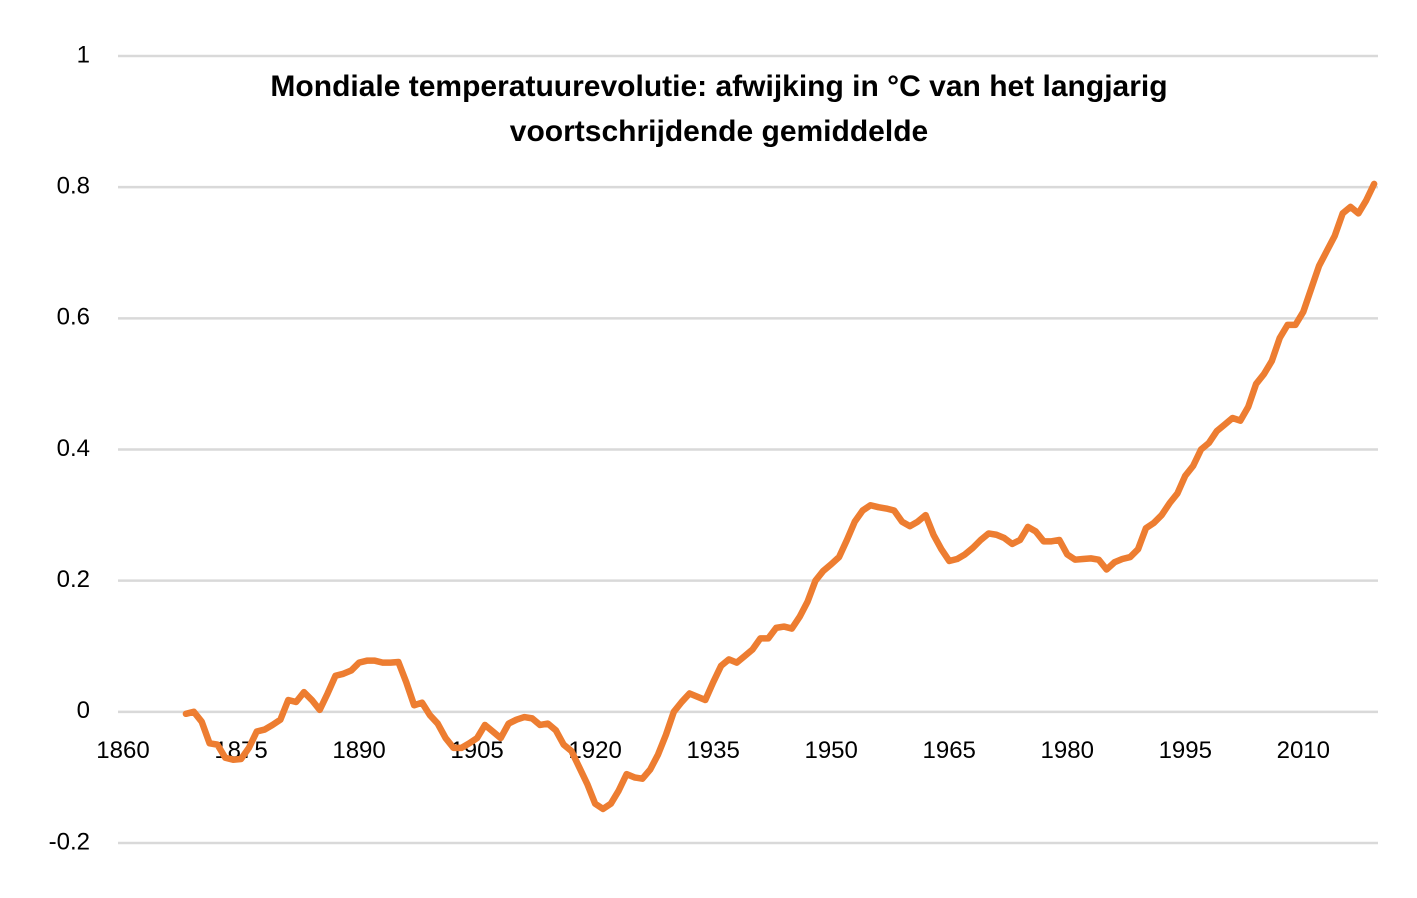  Describe the element at coordinates (83, 54) in the screenshot. I see `y-tick-label: 1` at that location.